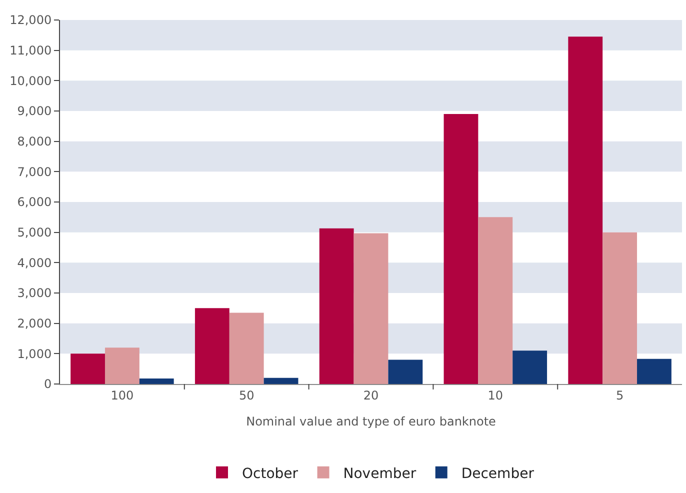 This screenshot has height=493, width=686. What do you see at coordinates (497, 474) in the screenshot?
I see `legend-label: December` at bounding box center [497, 474].